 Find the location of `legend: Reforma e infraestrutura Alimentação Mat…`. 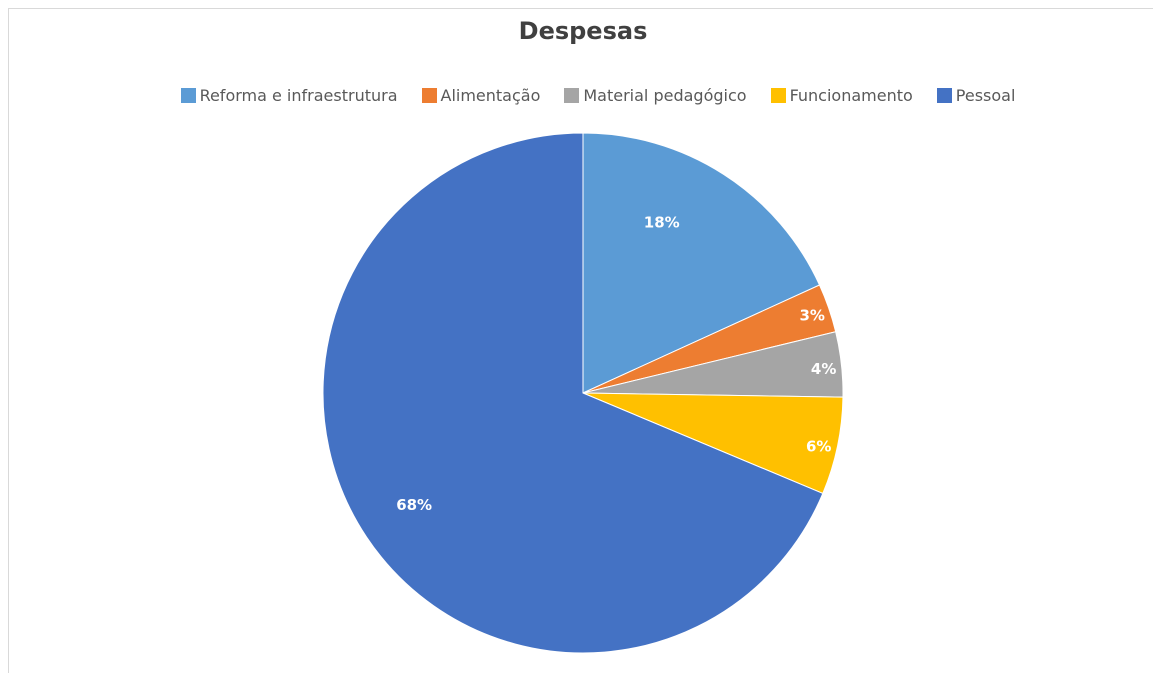

legend: Reforma e infraestrutura Alimentação Mat… is located at coordinates (576, 95).